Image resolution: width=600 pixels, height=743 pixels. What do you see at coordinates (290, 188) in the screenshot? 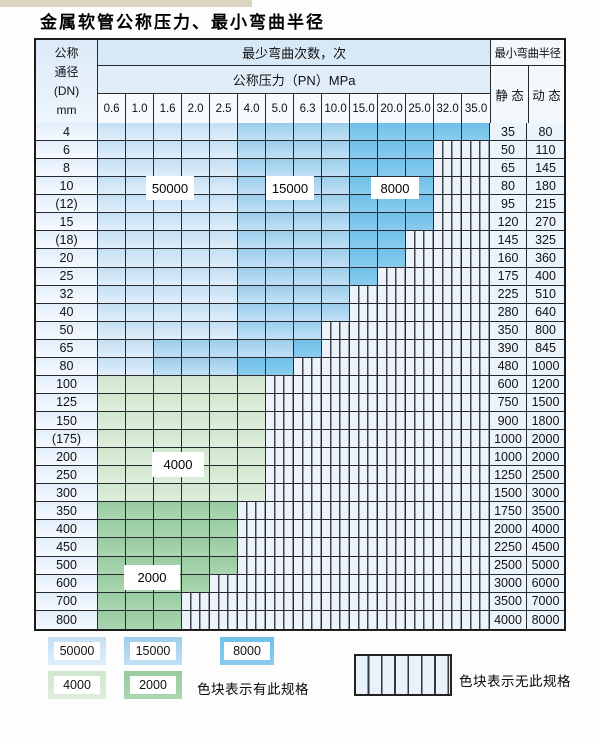
I see `zone-label-15000: 15000` at bounding box center [290, 188].